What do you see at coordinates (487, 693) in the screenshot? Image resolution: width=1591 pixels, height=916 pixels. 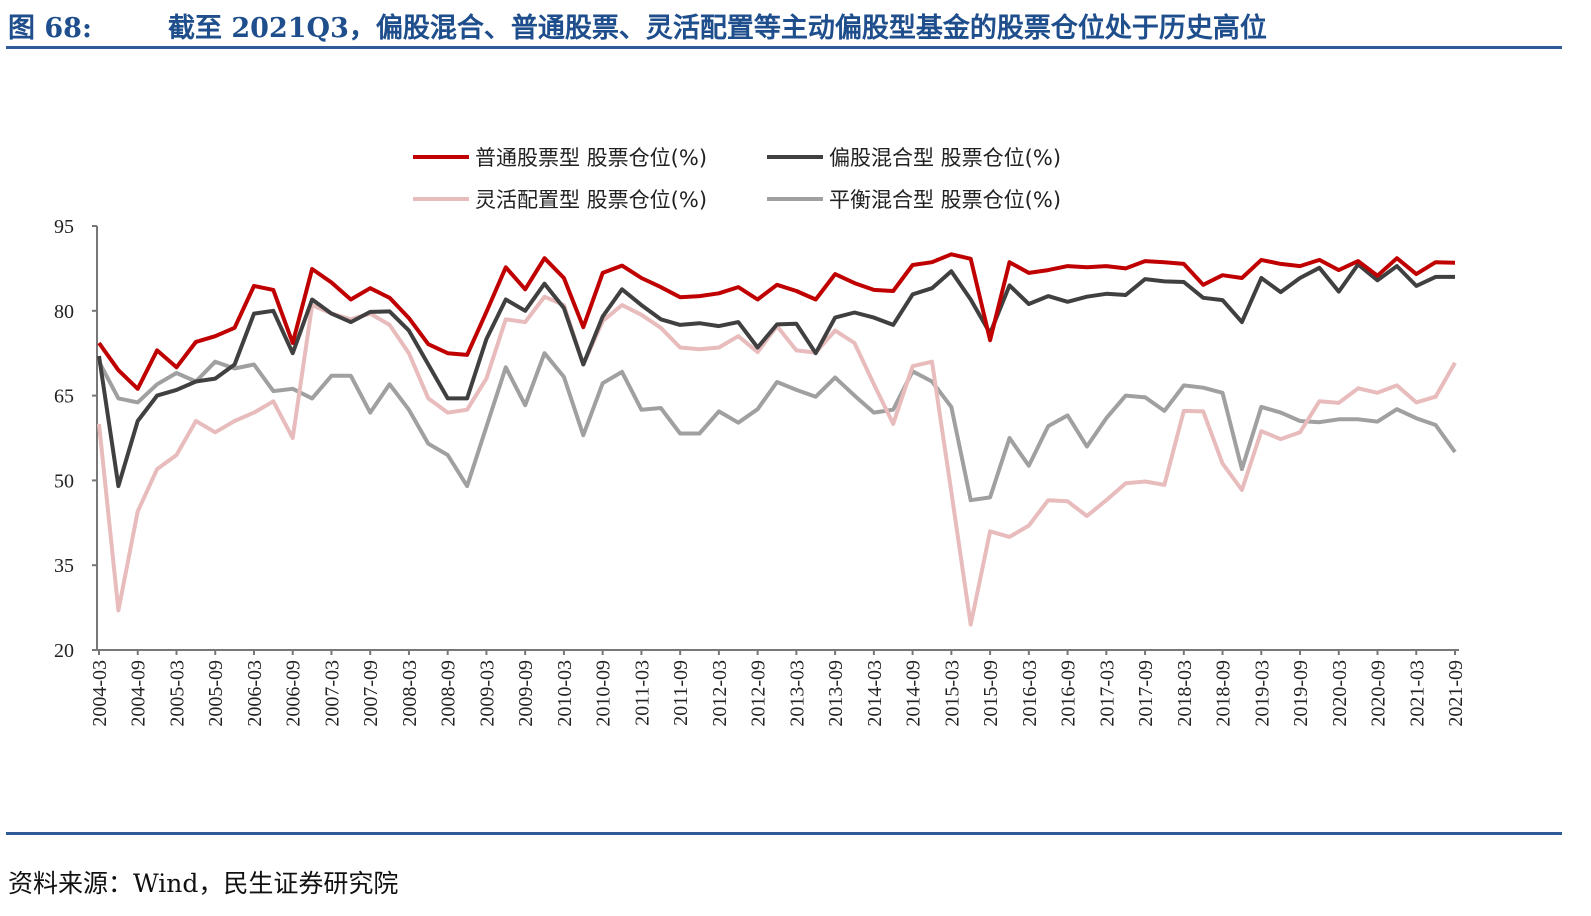 I see `x-tick-label: 2009-03` at bounding box center [487, 693].